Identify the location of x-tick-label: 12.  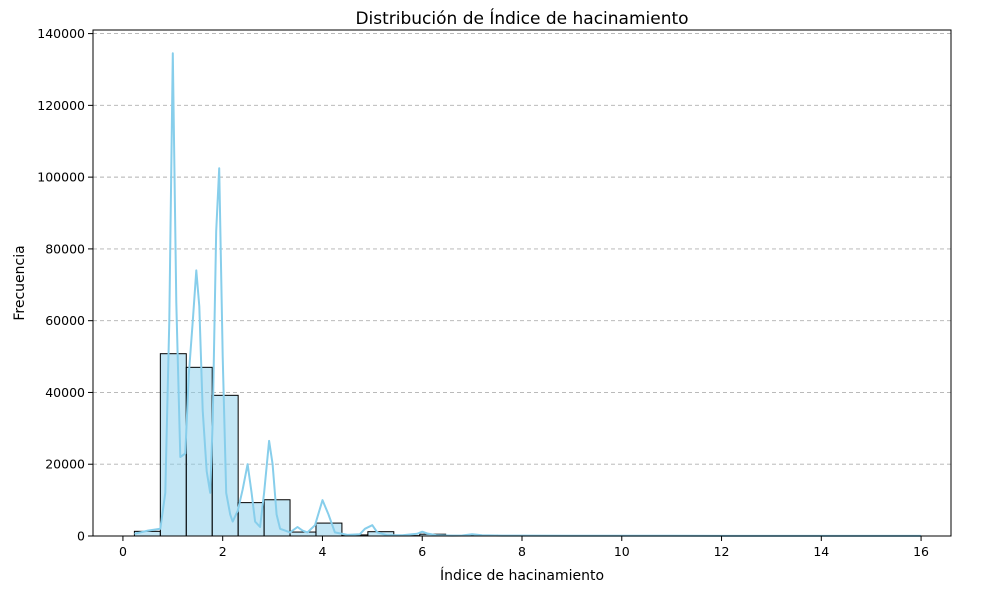
(722, 551).